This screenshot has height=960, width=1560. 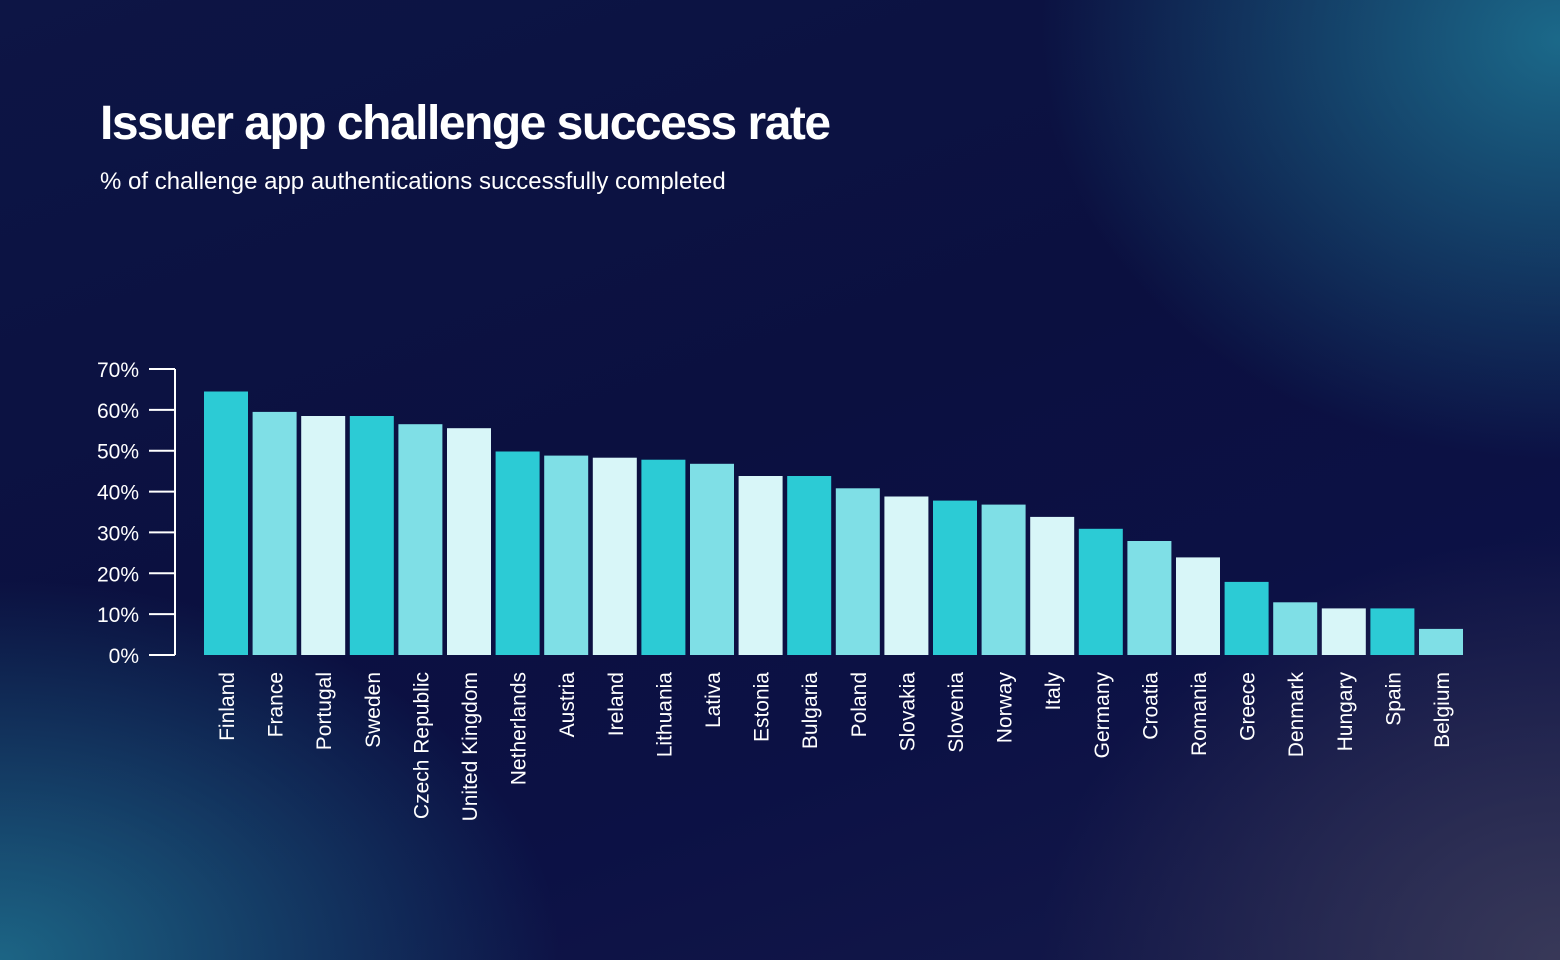 I want to click on y-tick-label: 70%, so click(x=118, y=370).